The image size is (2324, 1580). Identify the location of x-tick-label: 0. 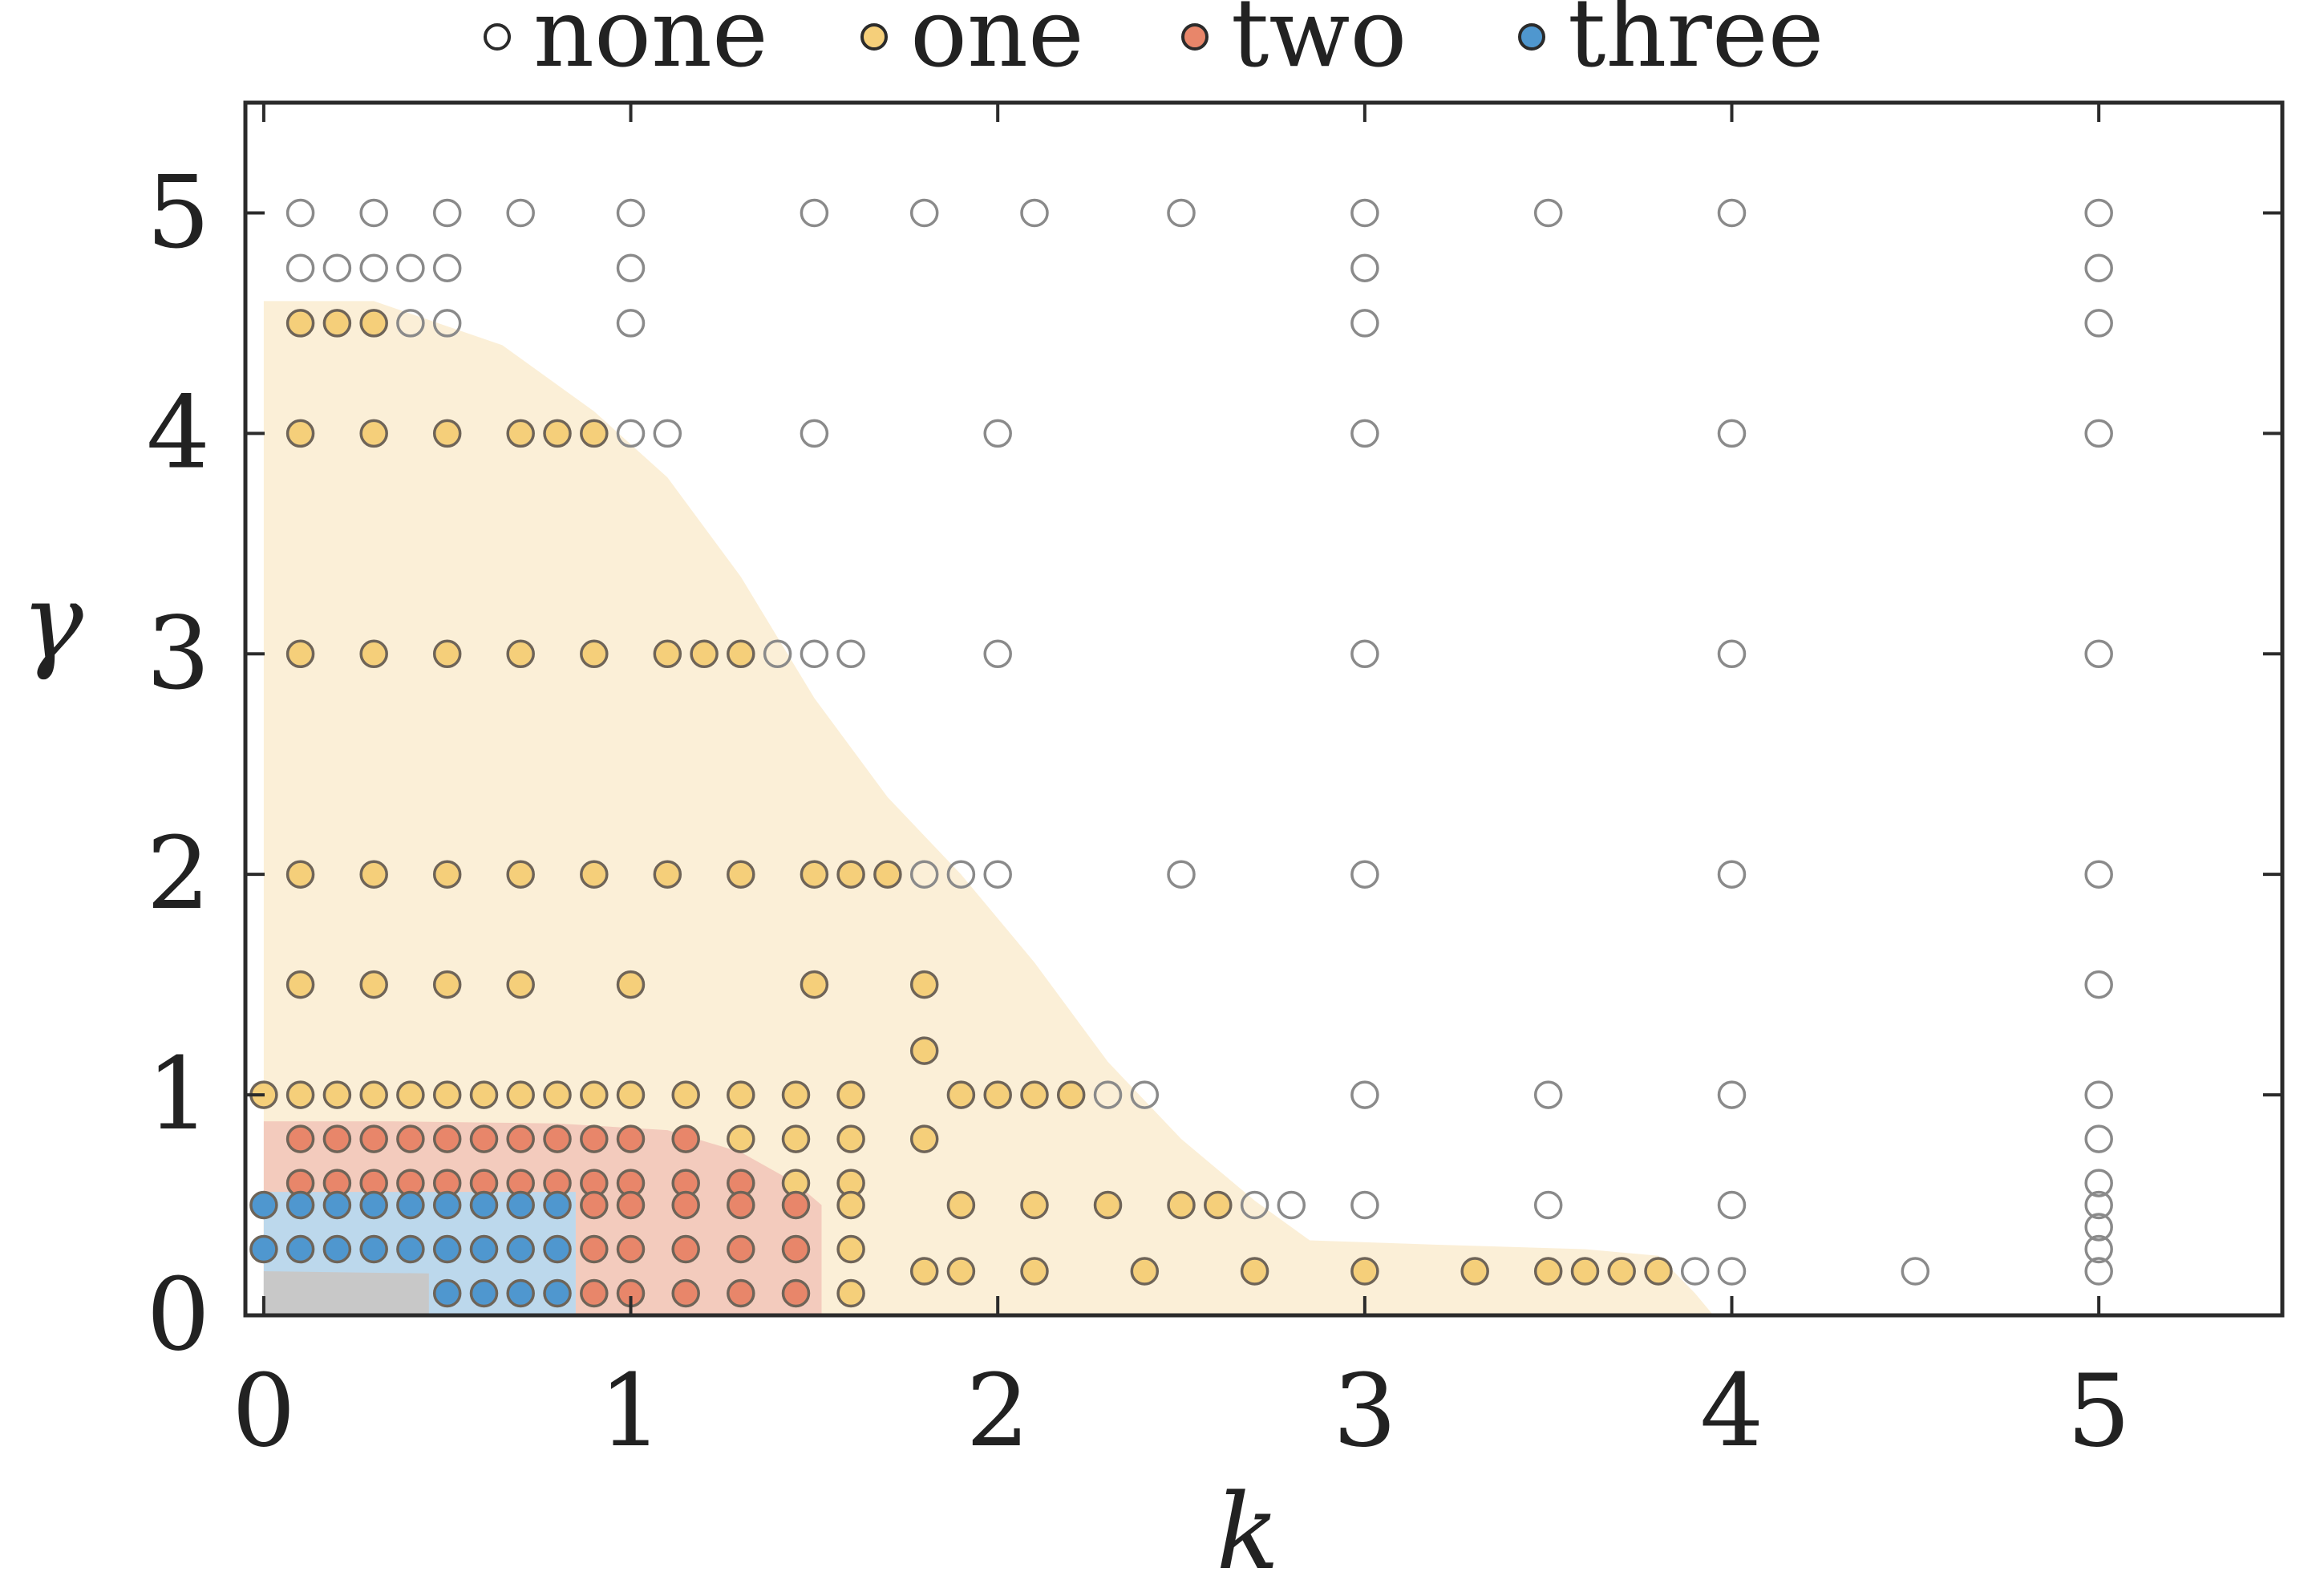
(264, 1411).